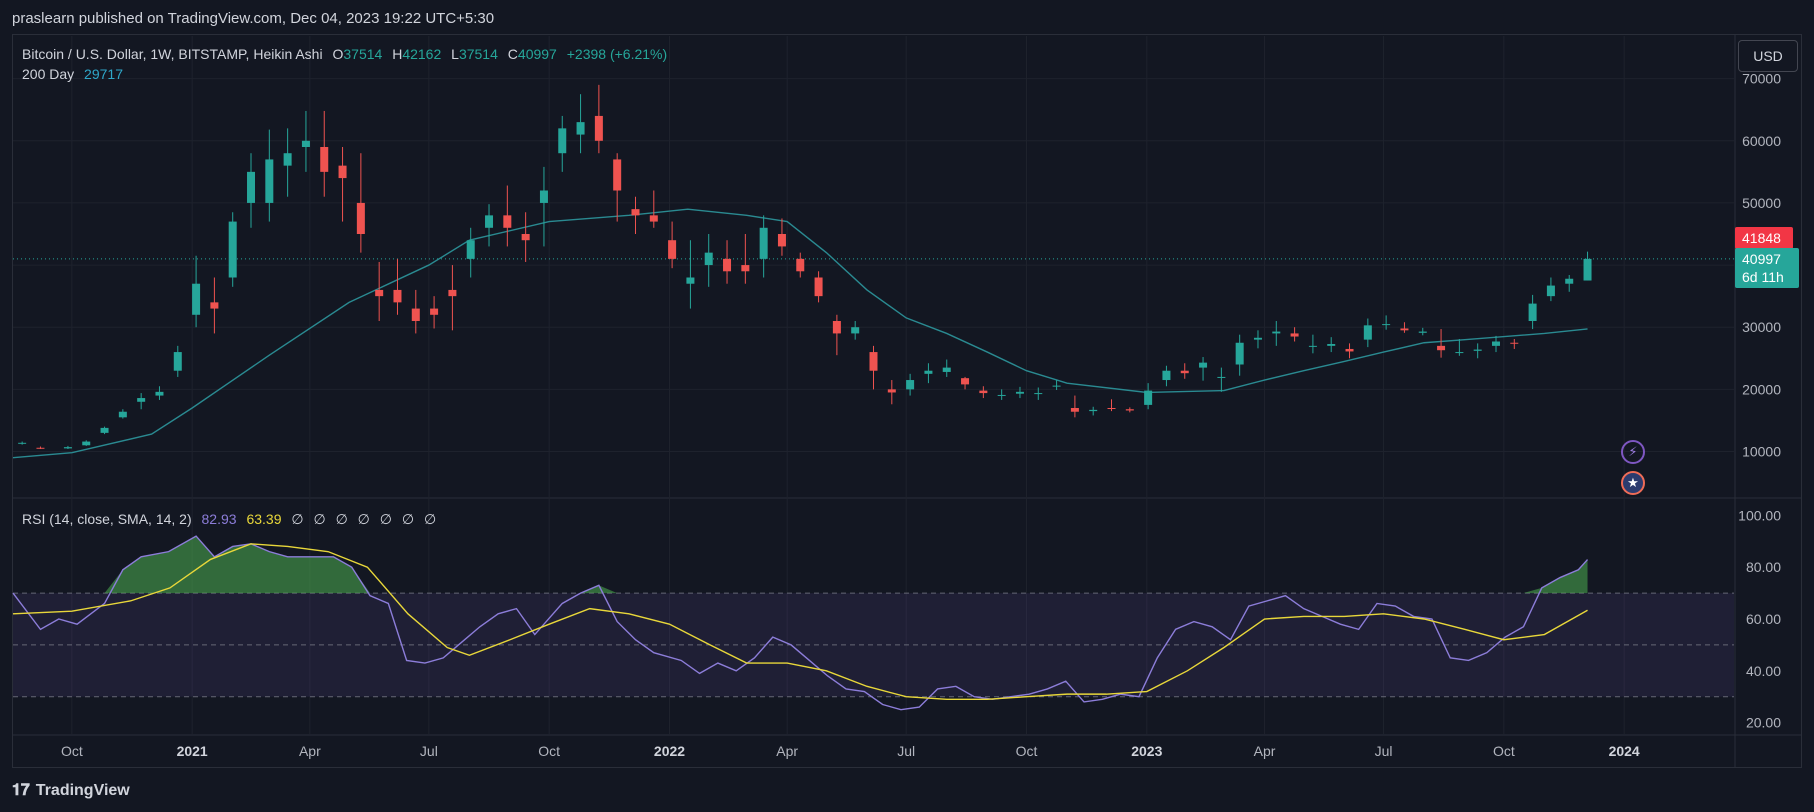 Image resolution: width=1814 pixels, height=812 pixels. Describe the element at coordinates (1633, 483) in the screenshot. I see `us-flag-icon: ★` at that location.